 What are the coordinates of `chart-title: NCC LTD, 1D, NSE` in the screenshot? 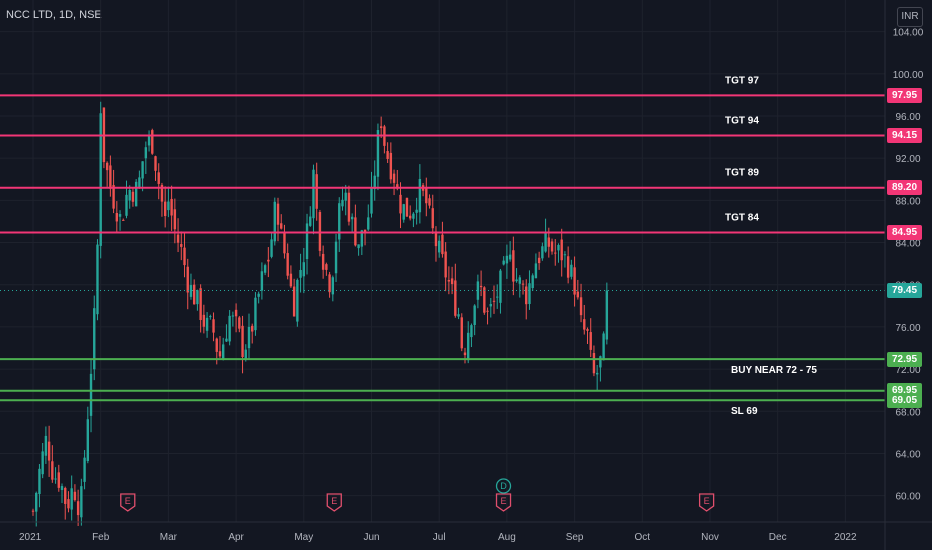 It's located at (54, 15).